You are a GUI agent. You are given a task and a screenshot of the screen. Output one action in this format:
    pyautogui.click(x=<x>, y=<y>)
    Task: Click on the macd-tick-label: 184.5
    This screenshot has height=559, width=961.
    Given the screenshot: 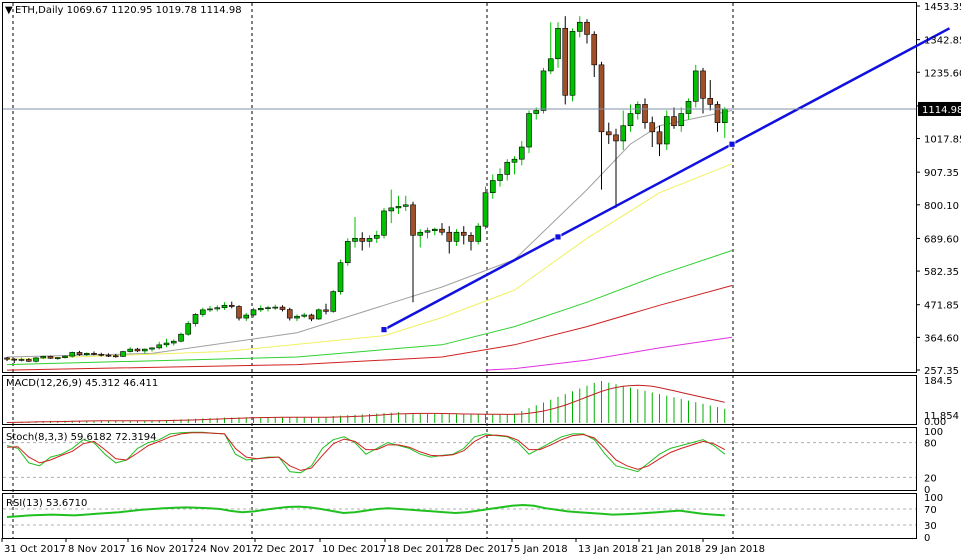 What is the action you would take?
    pyautogui.click(x=938, y=381)
    